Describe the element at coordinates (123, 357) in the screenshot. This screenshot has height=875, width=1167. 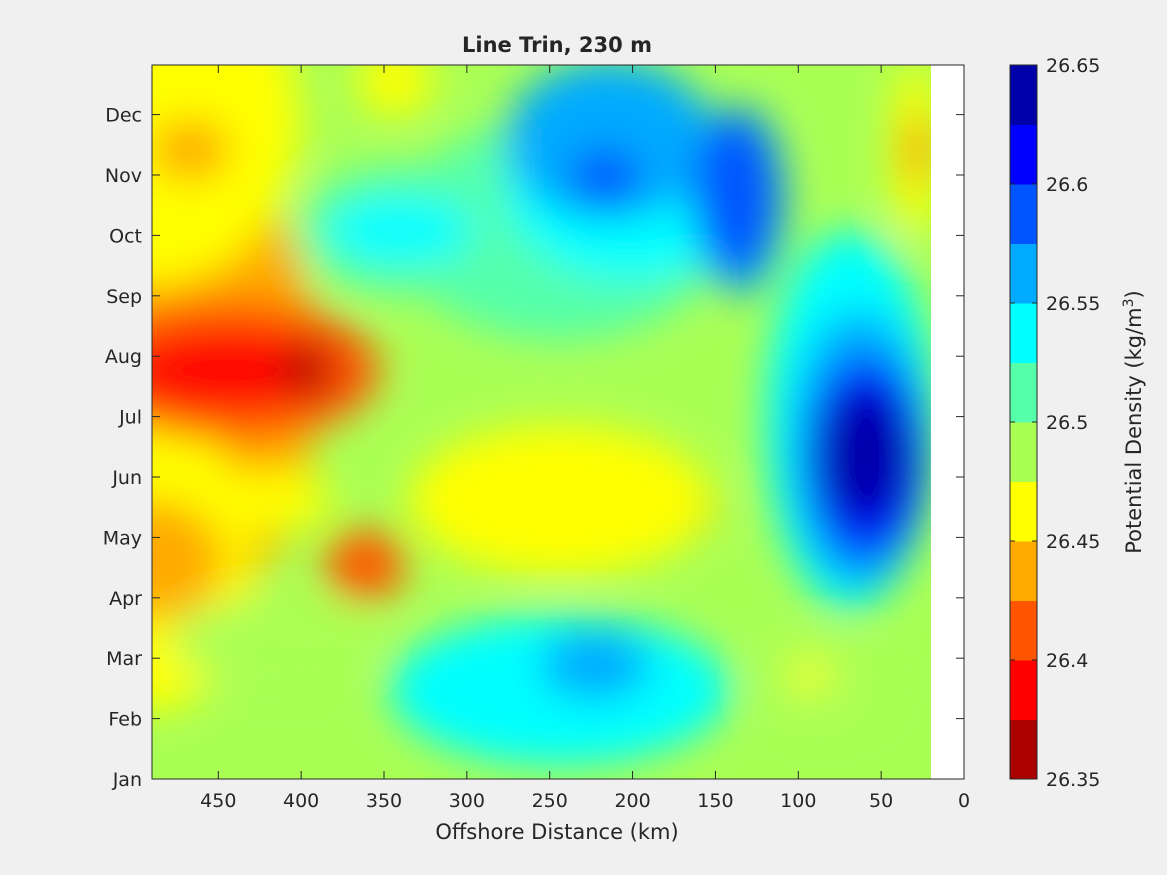
I see `y-tick-label: Aug` at that location.